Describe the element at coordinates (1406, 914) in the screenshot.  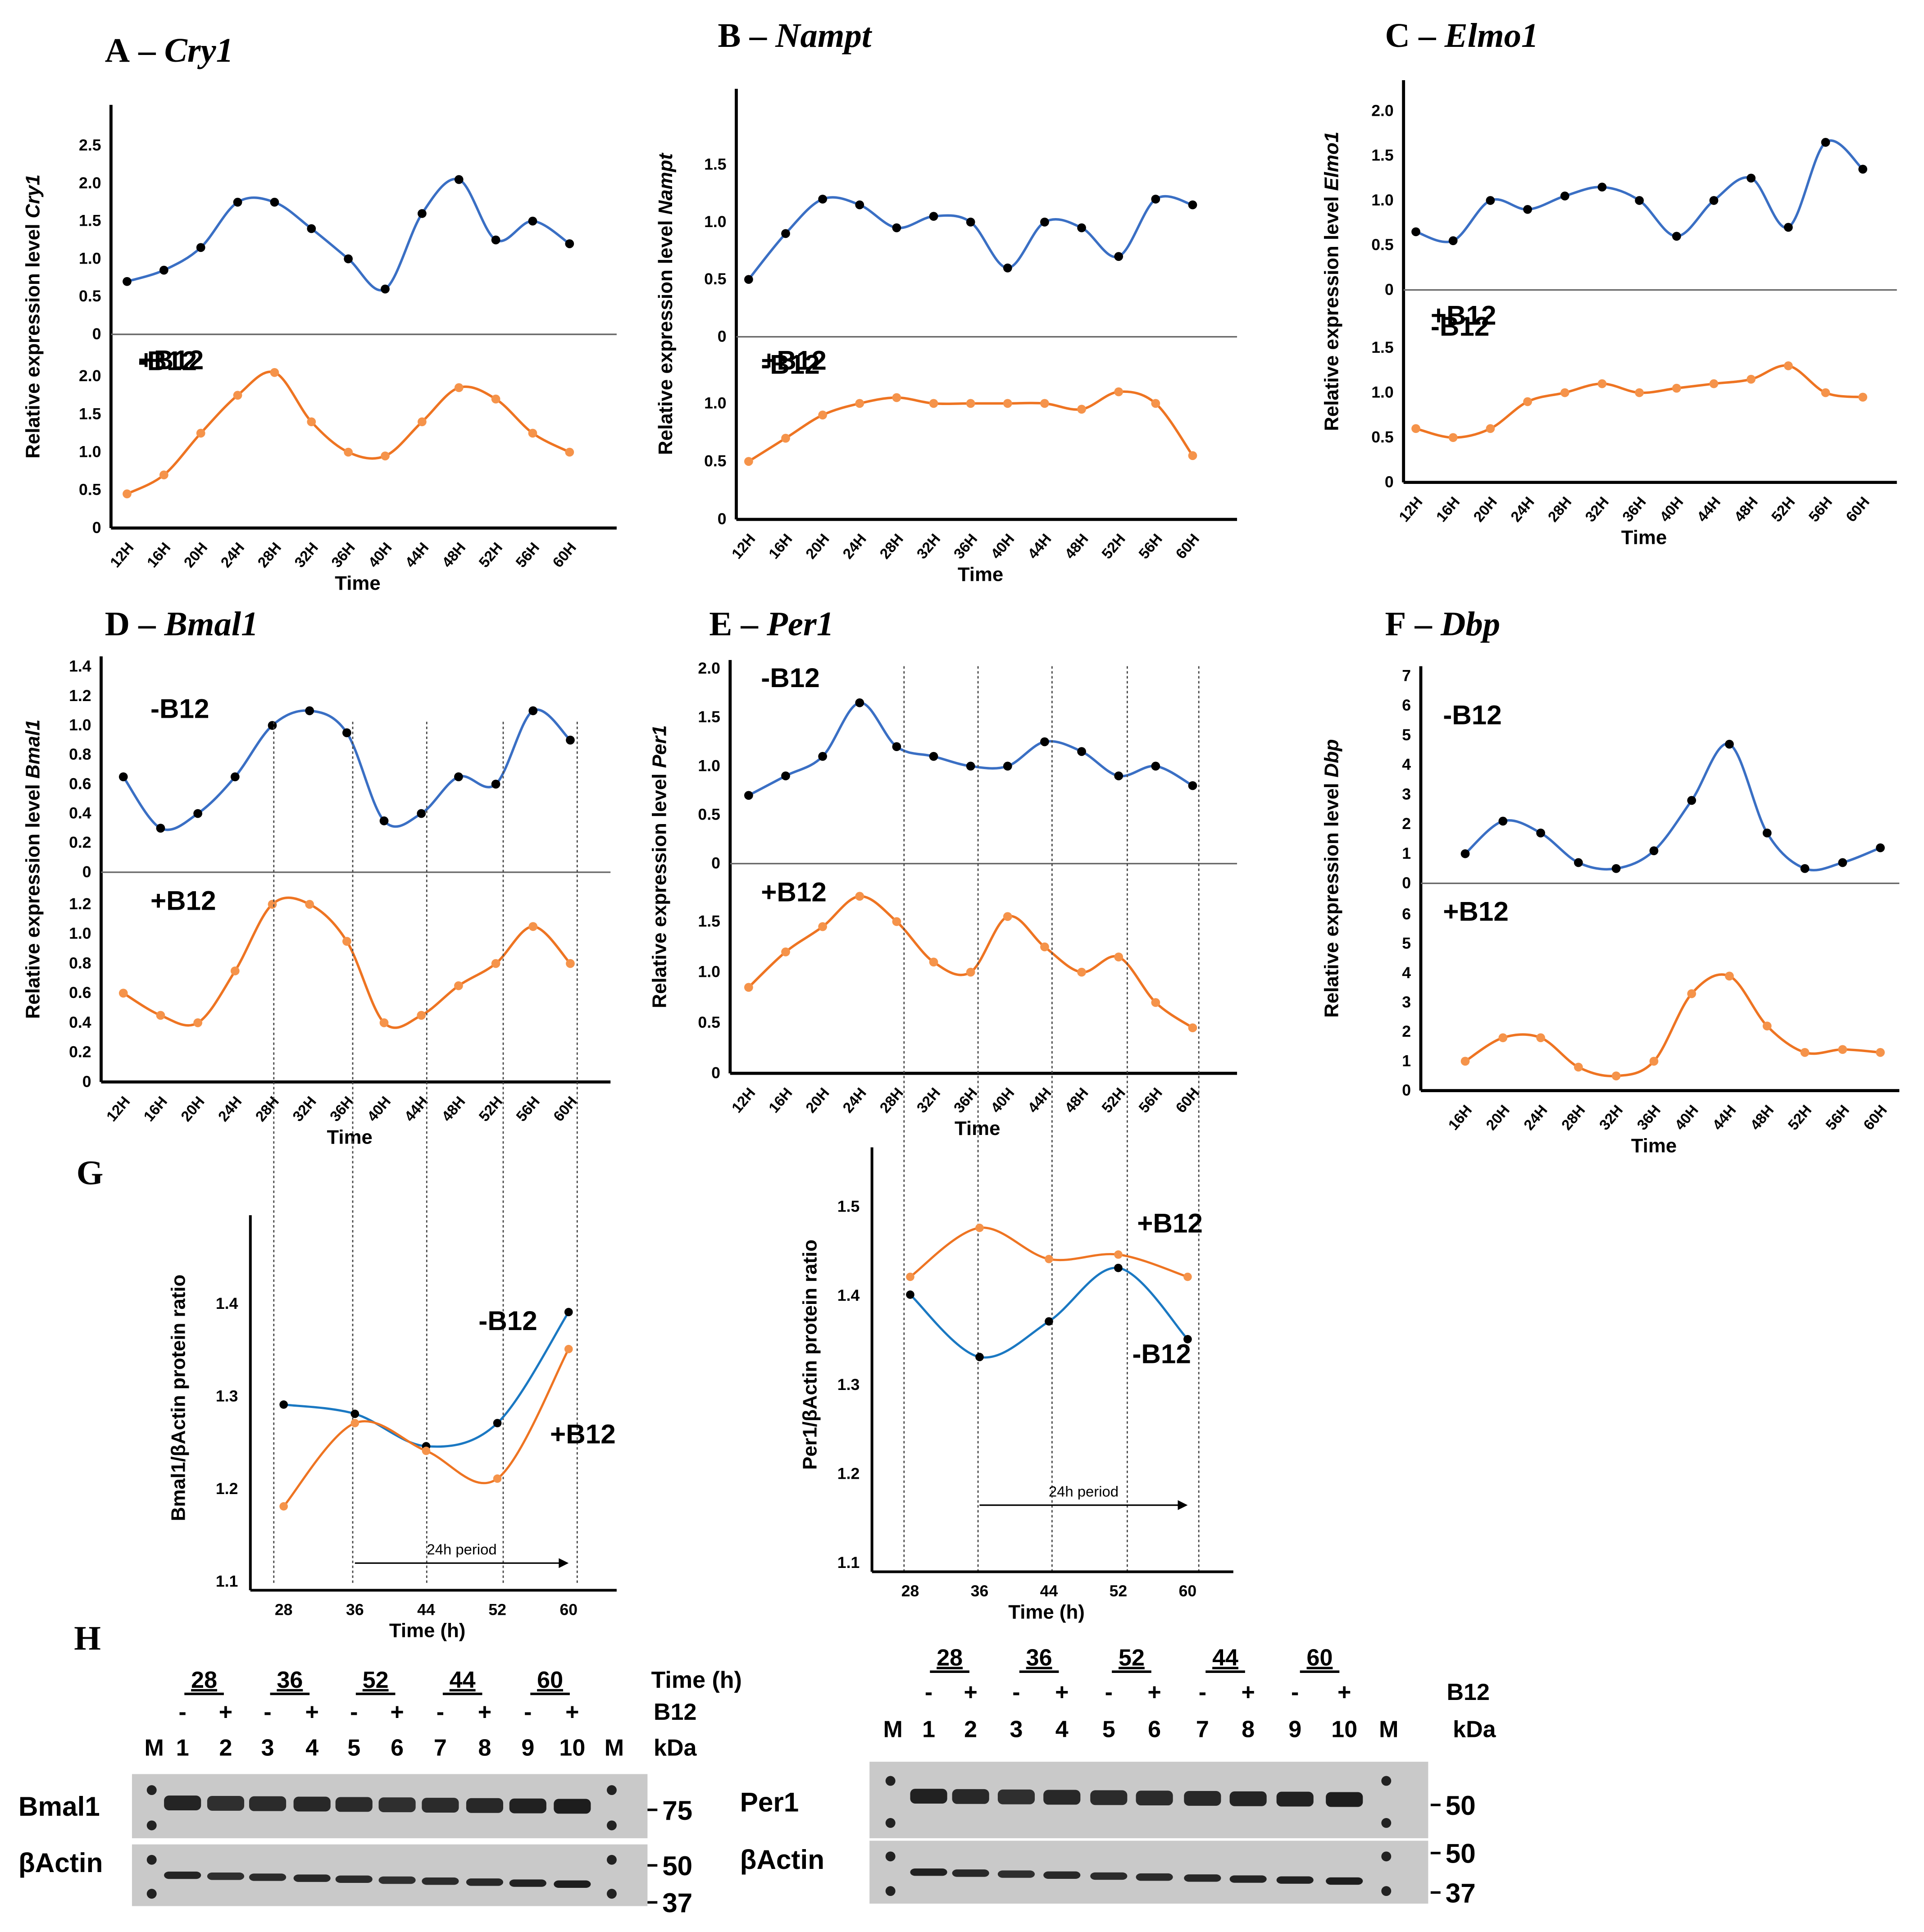
I see `y-tick-label: 6` at that location.